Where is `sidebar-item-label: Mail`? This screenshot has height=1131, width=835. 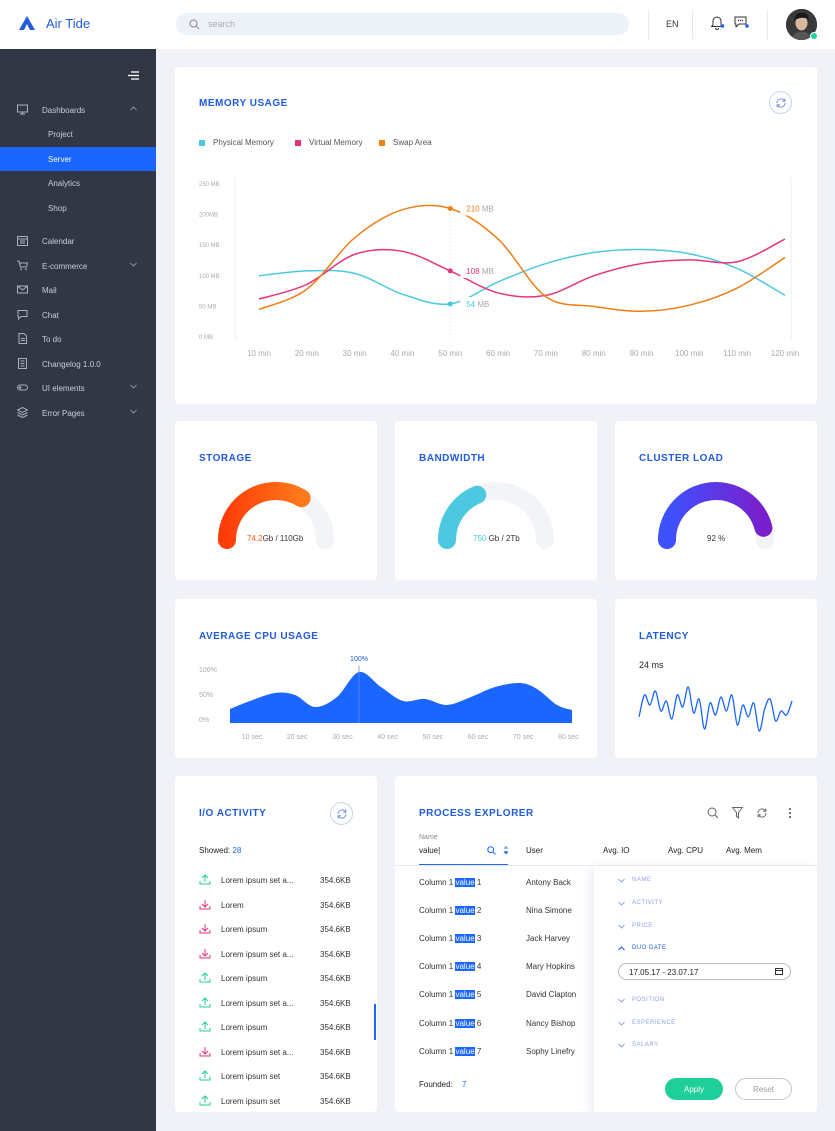 sidebar-item-label: Mail is located at coordinates (49, 290).